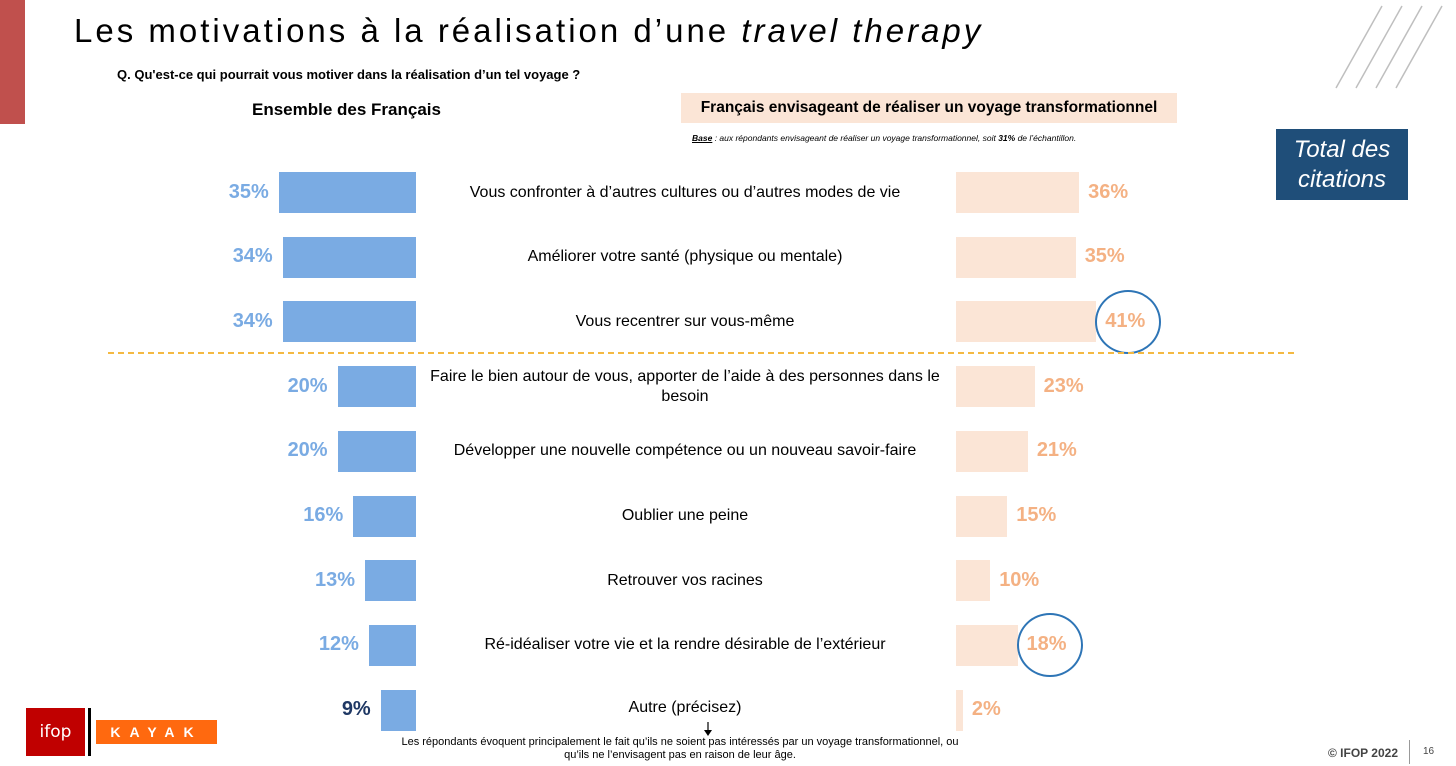  Describe the element at coordinates (346, 109) in the screenshot. I see `left-column-heading: Ensemble des Français` at that location.